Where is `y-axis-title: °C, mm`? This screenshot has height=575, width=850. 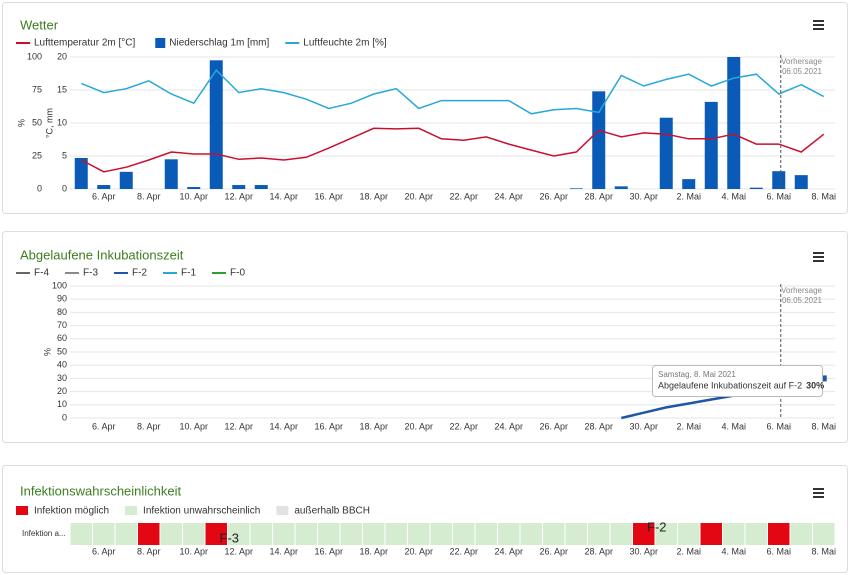 y-axis-title: °C, mm is located at coordinates (49, 123).